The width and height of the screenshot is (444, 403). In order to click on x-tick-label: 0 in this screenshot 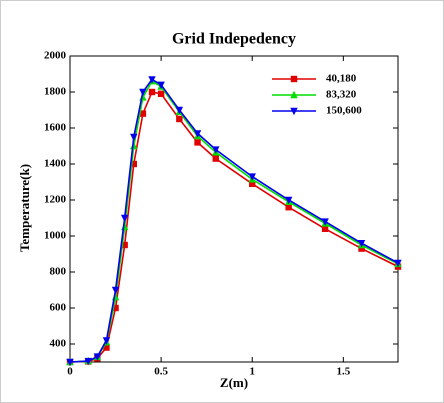, I will do `click(70, 372)`.